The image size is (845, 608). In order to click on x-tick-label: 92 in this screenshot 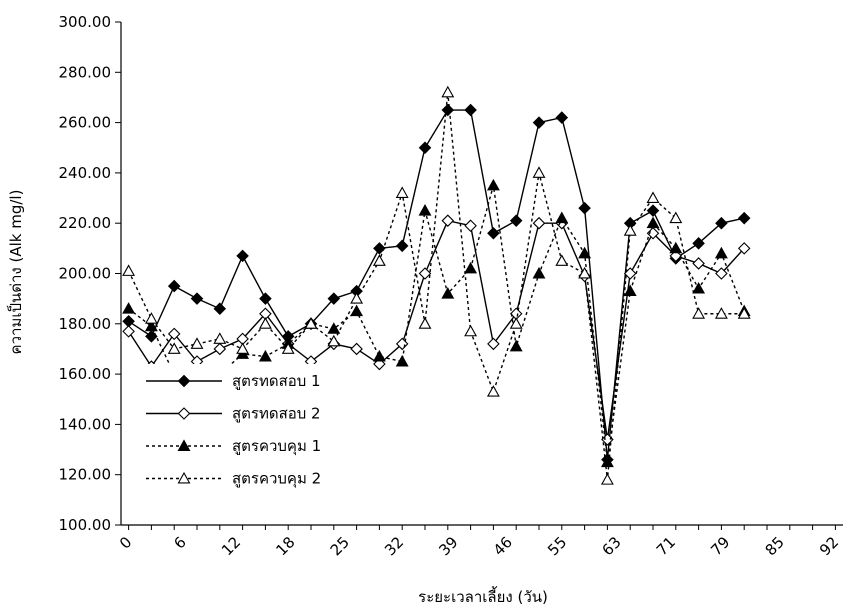, I will do `click(829, 546)`.